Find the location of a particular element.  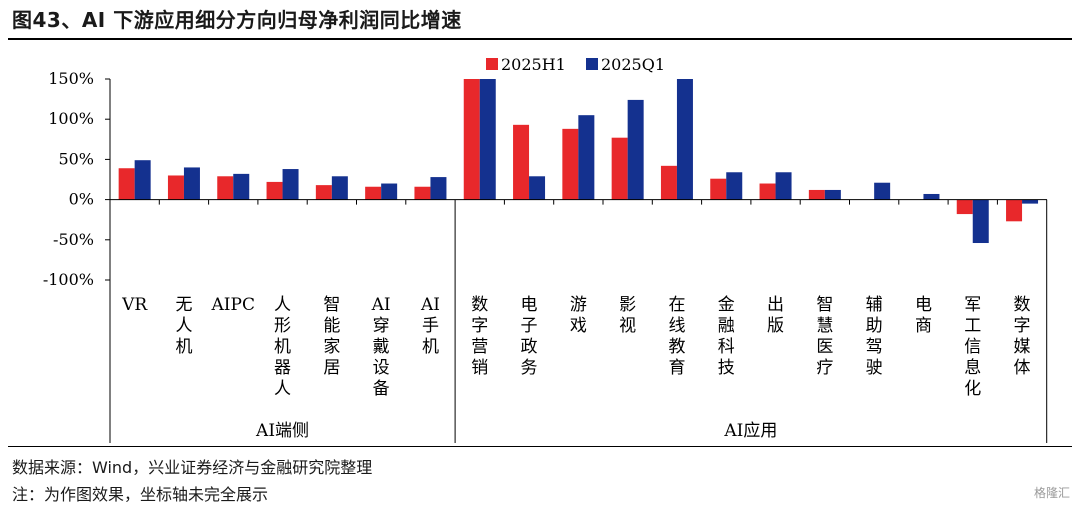

bottom-rule is located at coordinates (540, 446).